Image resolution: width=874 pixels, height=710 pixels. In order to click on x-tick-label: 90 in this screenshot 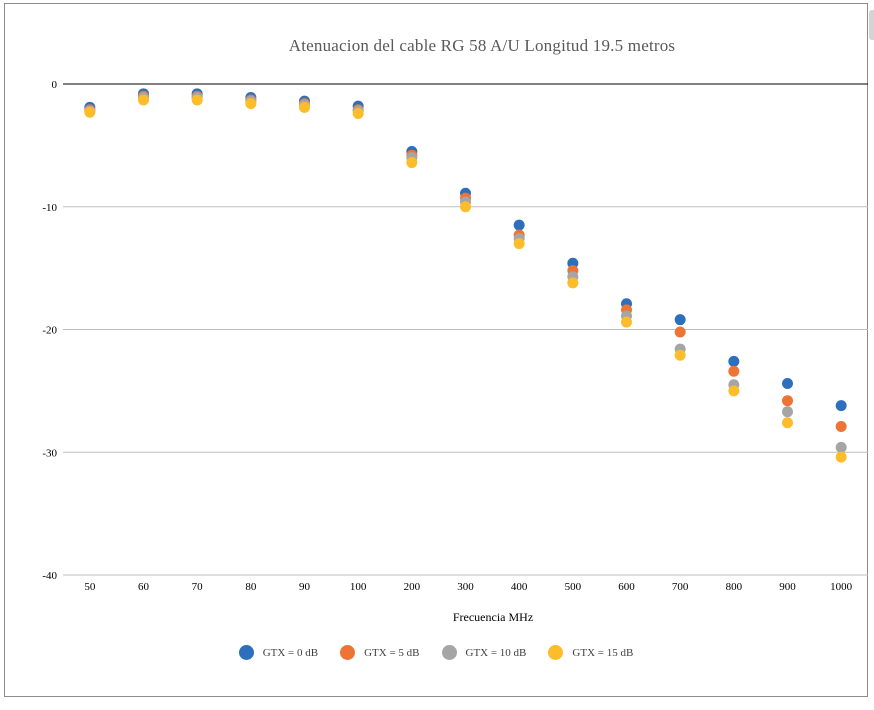, I will do `click(305, 587)`.